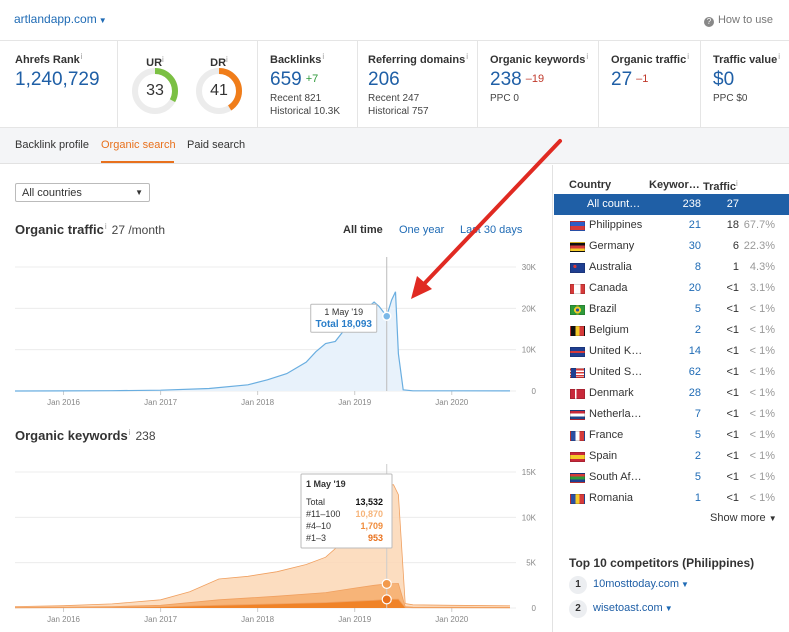 This screenshot has height=632, width=789. I want to click on tooltip-row-value: 953, so click(375, 538).